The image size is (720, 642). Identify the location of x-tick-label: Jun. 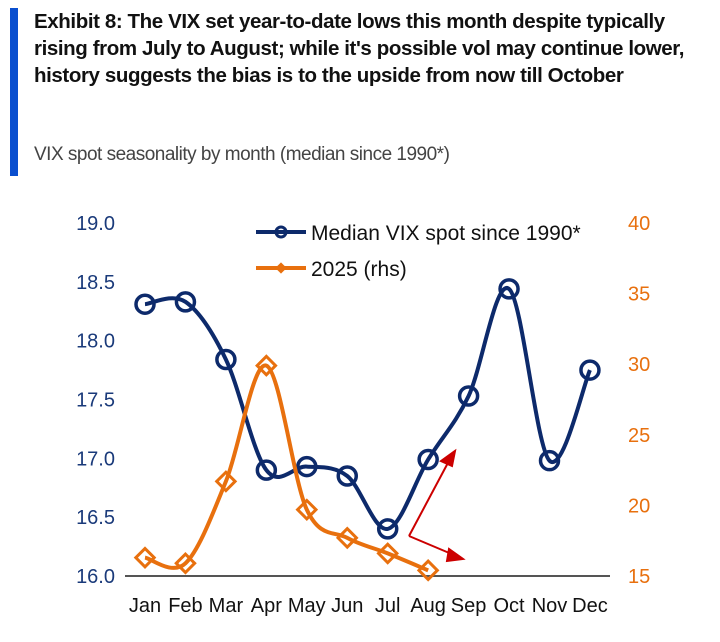
(347, 606).